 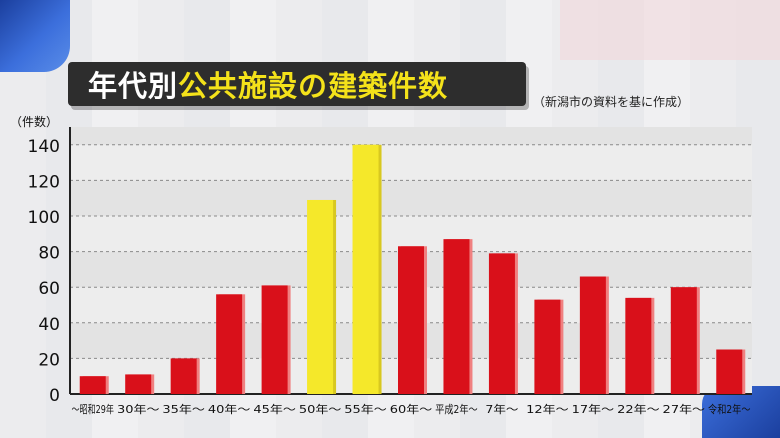 What do you see at coordinates (229, 409) in the screenshot?
I see `x-tick-label: 40年～` at bounding box center [229, 409].